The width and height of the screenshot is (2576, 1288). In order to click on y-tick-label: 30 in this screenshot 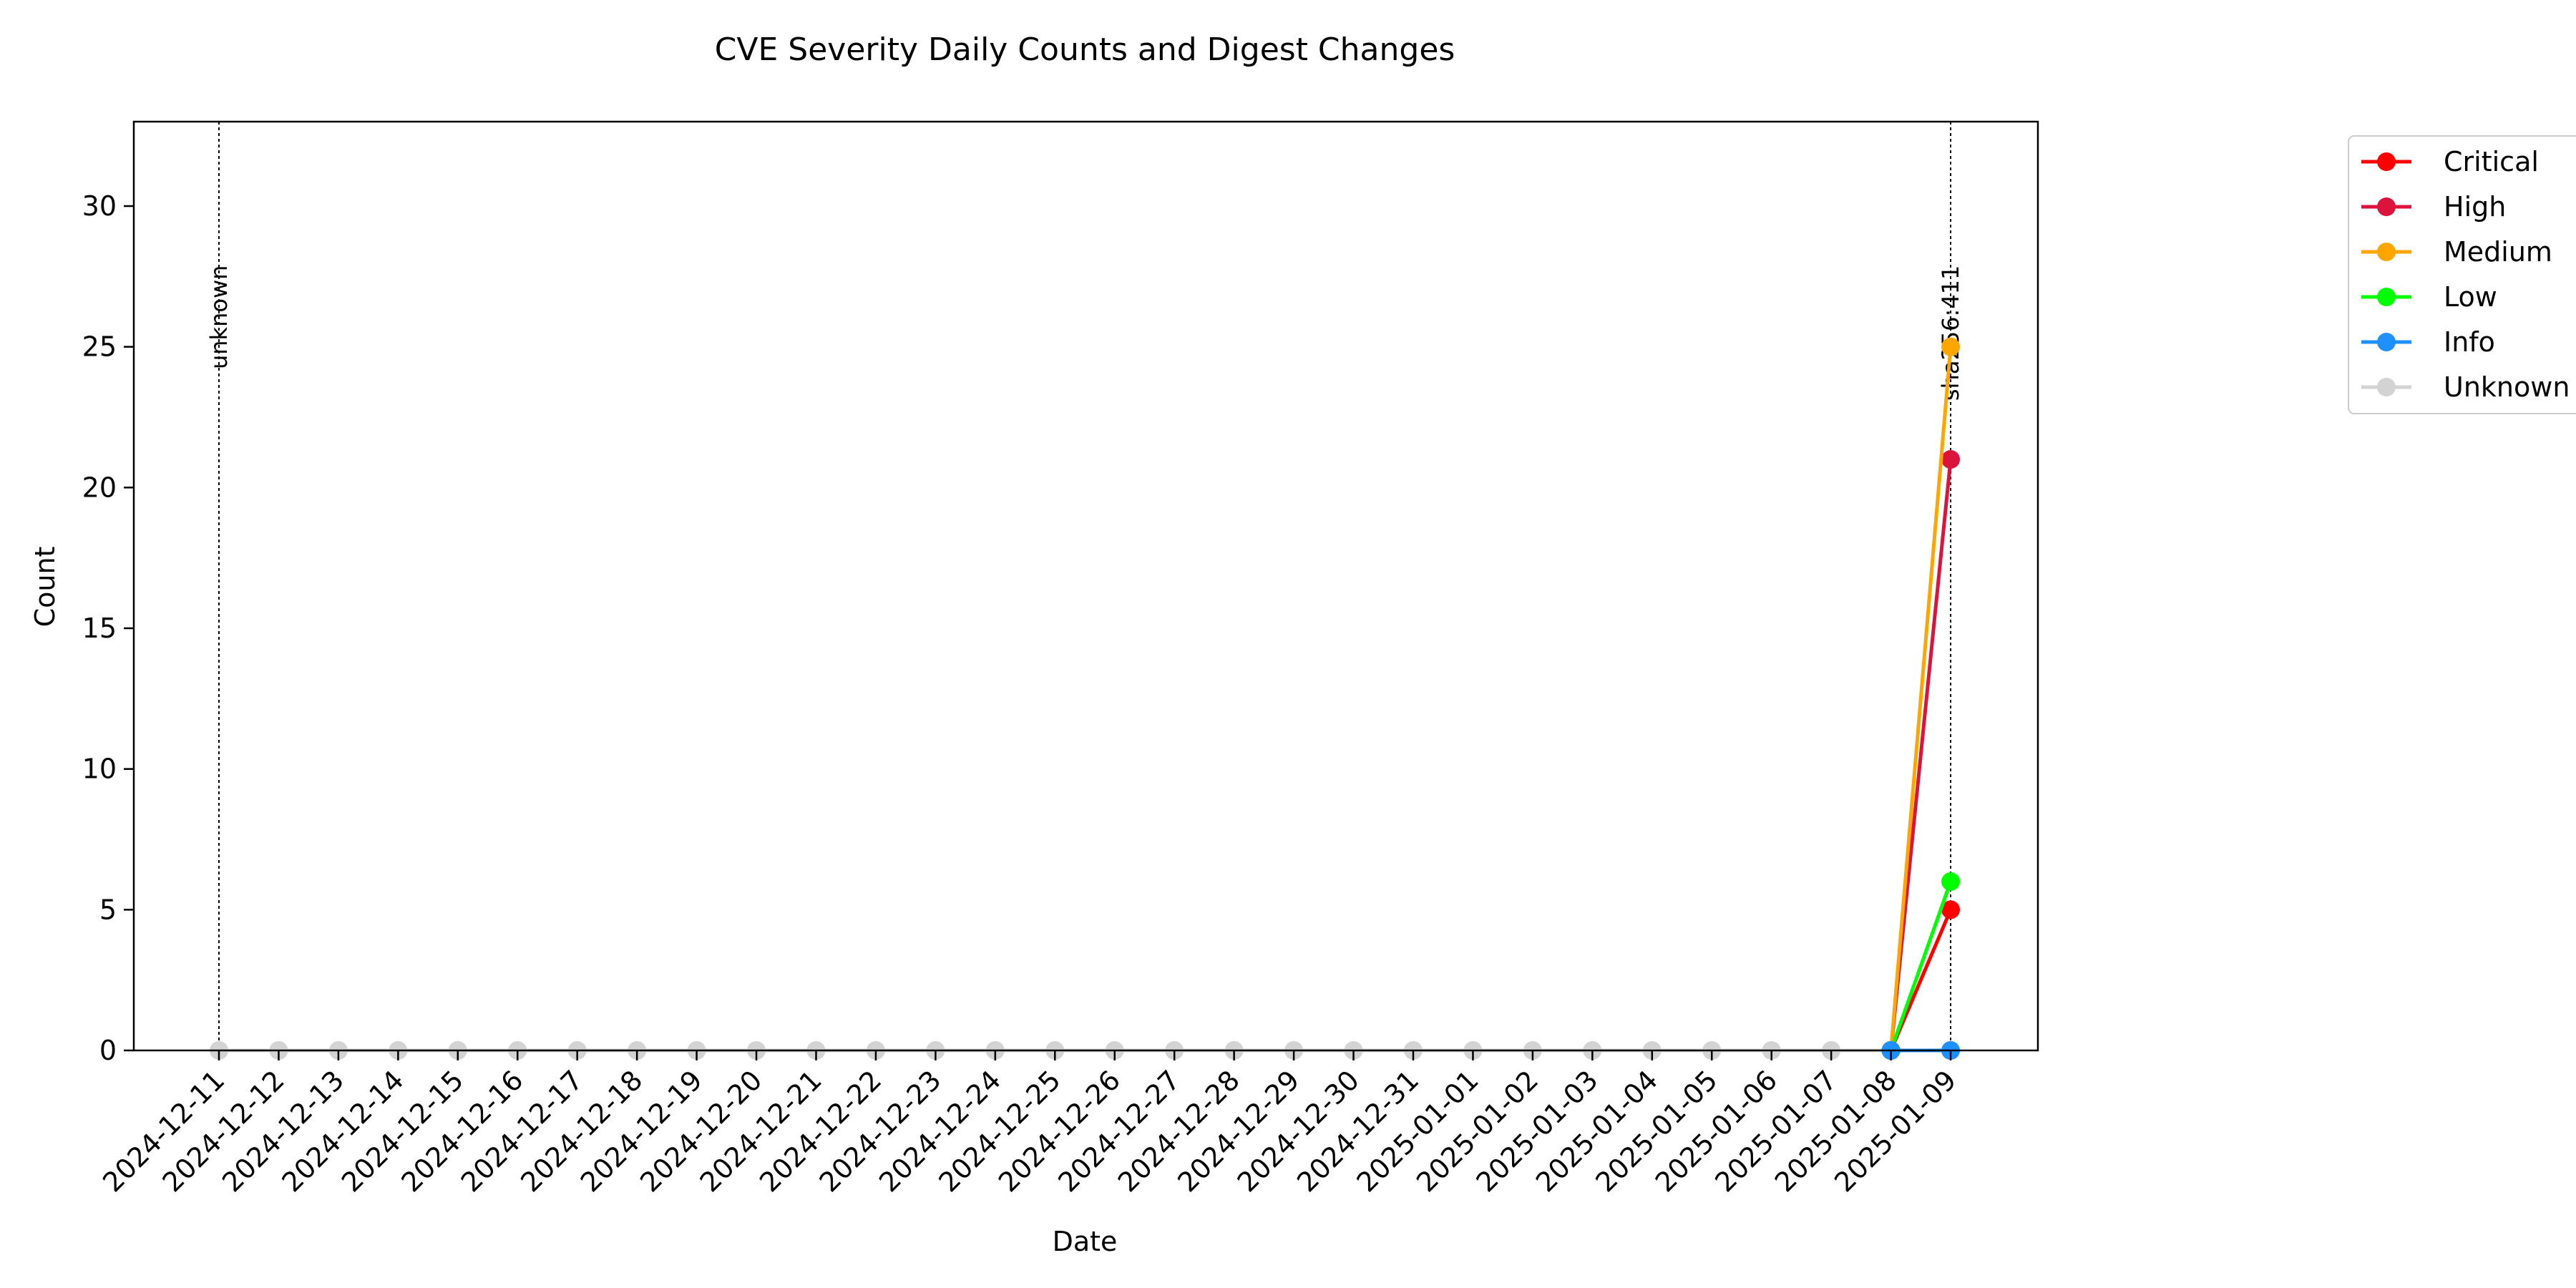, I will do `click(100, 206)`.